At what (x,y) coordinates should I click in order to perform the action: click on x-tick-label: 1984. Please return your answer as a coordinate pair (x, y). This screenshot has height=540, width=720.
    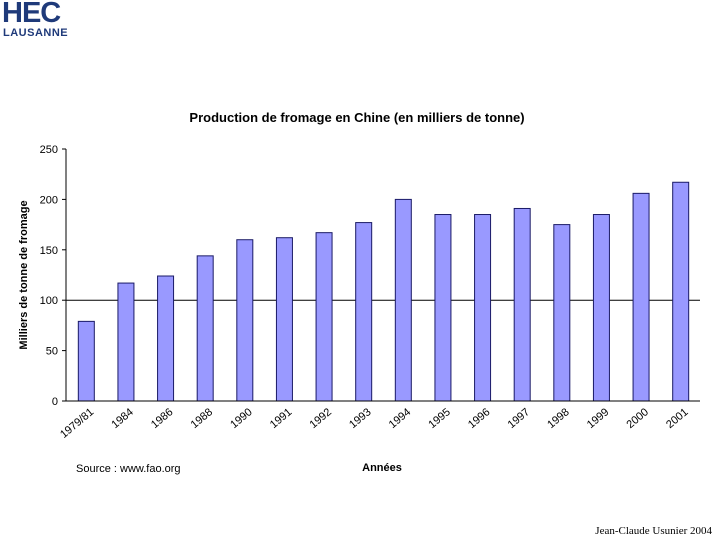
    Looking at the image, I should click on (122, 418).